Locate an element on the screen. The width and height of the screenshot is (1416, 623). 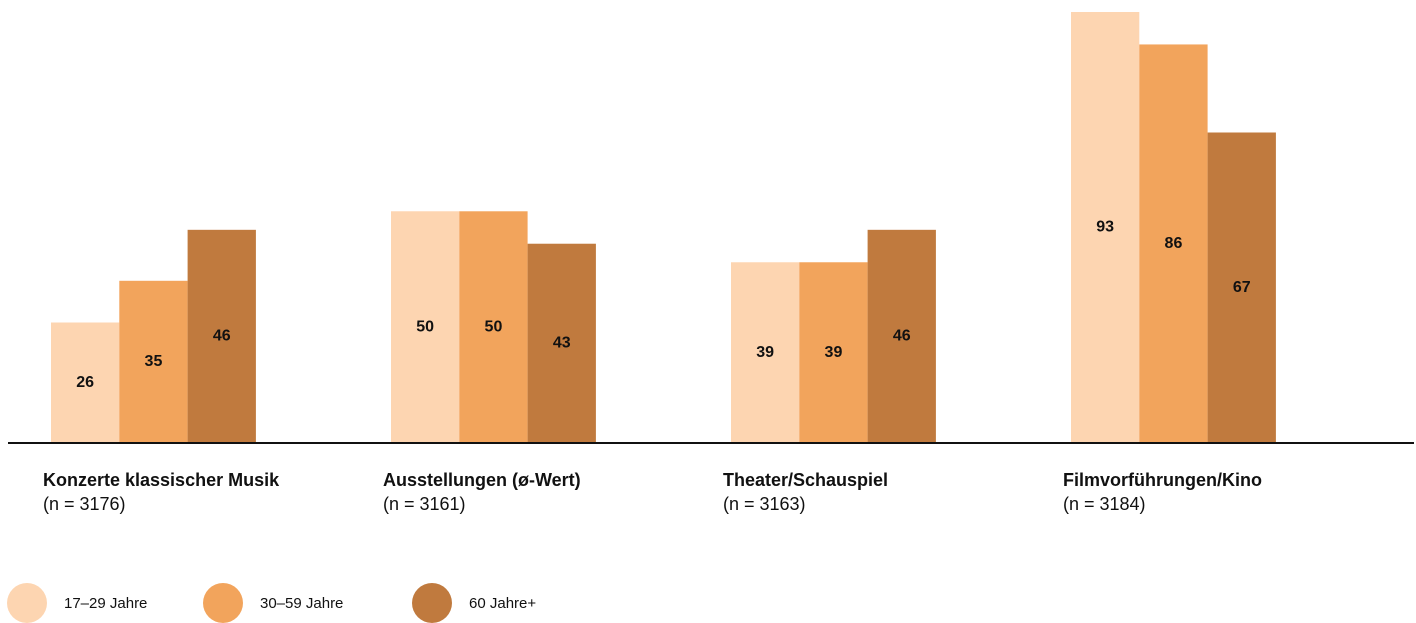
value-label: 67 is located at coordinates (1242, 287).